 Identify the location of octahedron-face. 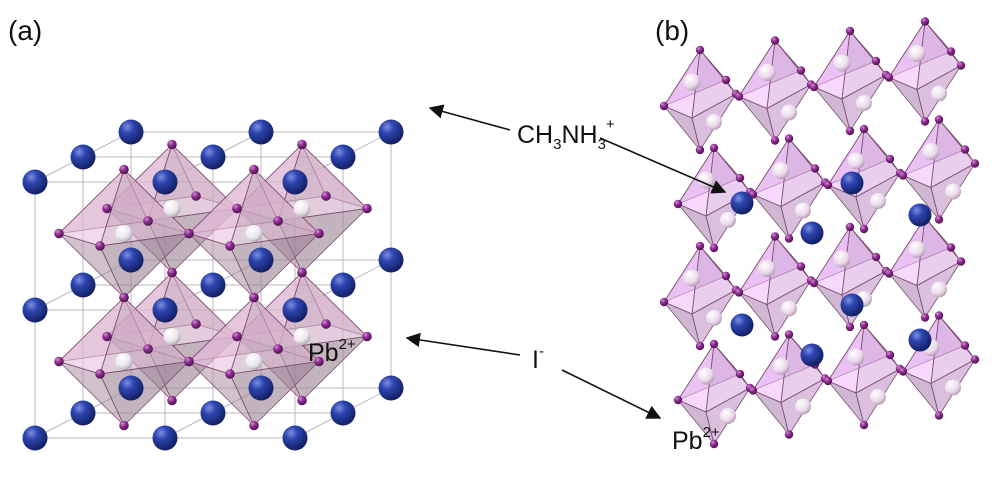
(145, 265).